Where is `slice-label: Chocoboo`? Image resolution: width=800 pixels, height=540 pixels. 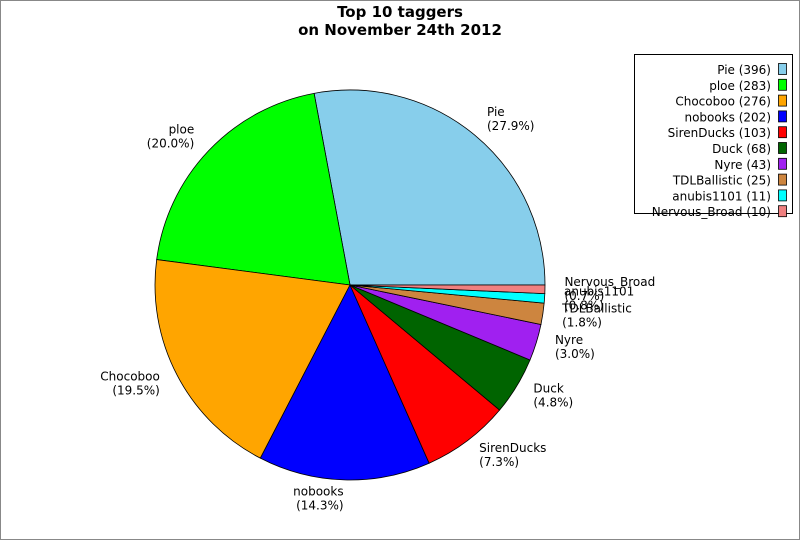 slice-label: Chocoboo is located at coordinates (130, 376).